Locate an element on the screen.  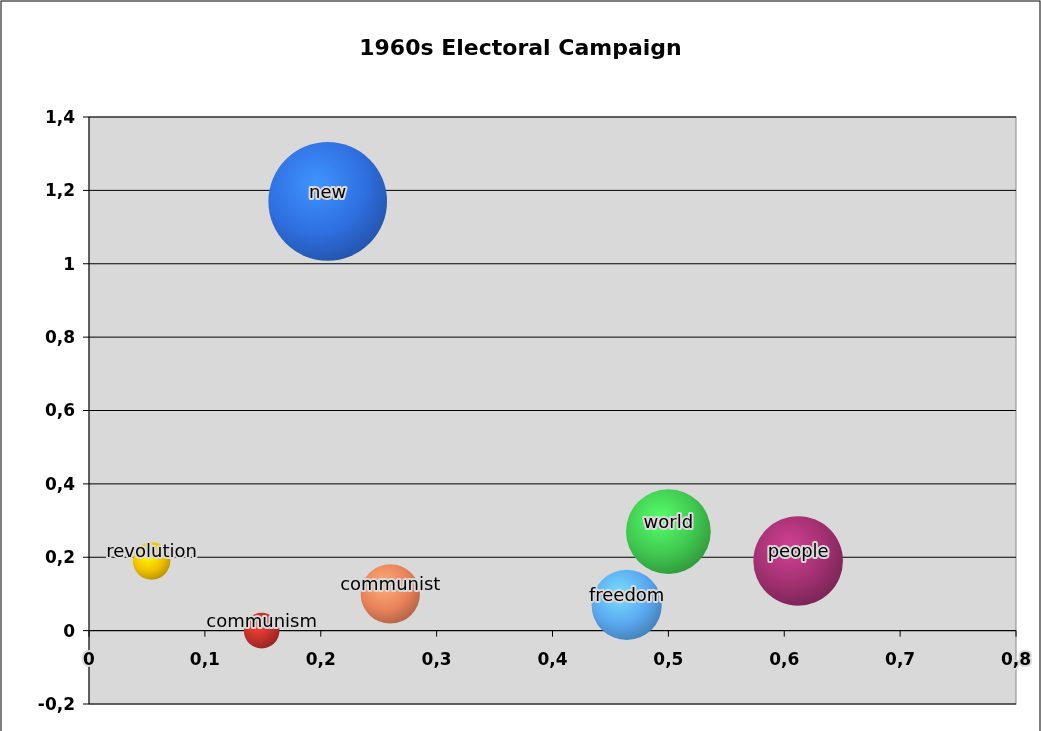
y-tick-label: 1 is located at coordinates (69, 263).